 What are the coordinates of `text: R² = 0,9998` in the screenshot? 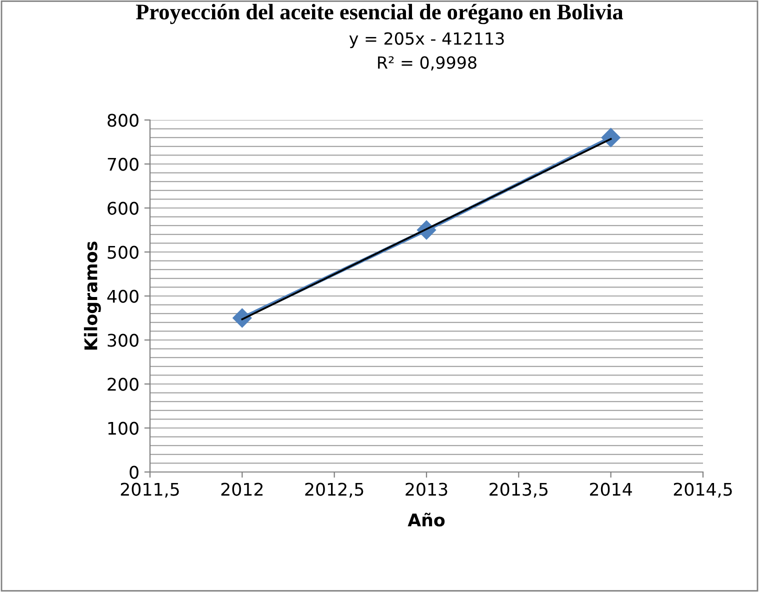 It's located at (427, 63).